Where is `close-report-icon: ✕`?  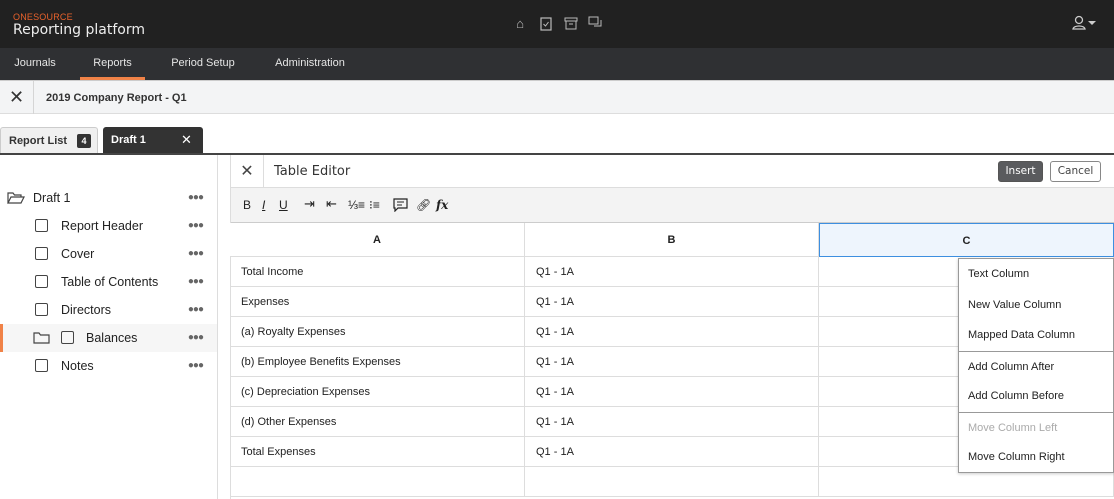
close-report-icon: ✕ is located at coordinates (17, 97).